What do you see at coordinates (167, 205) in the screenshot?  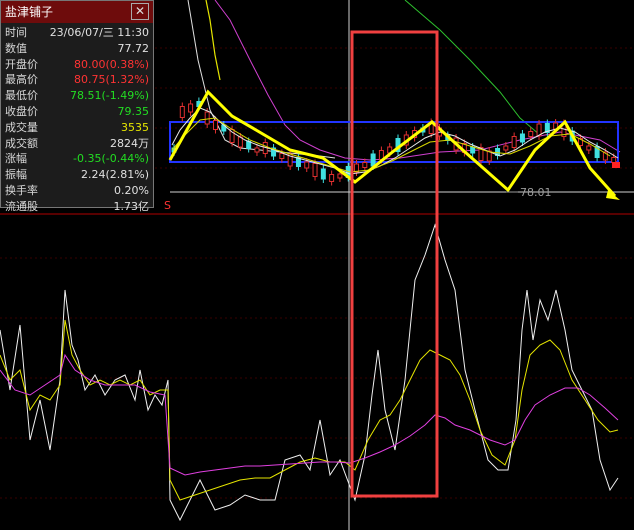 I see `sell-marker-label: S` at bounding box center [167, 205].